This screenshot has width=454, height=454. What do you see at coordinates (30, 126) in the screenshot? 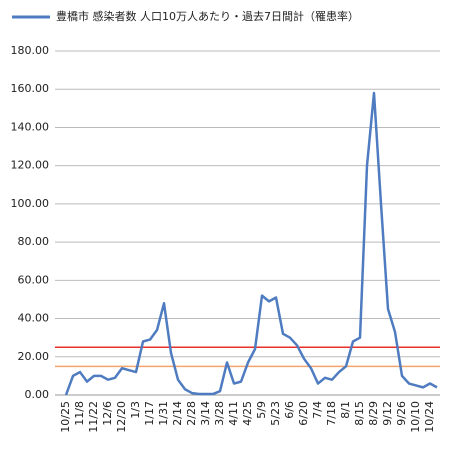
I see `y-tick-label: 140.00` at bounding box center [30, 126].